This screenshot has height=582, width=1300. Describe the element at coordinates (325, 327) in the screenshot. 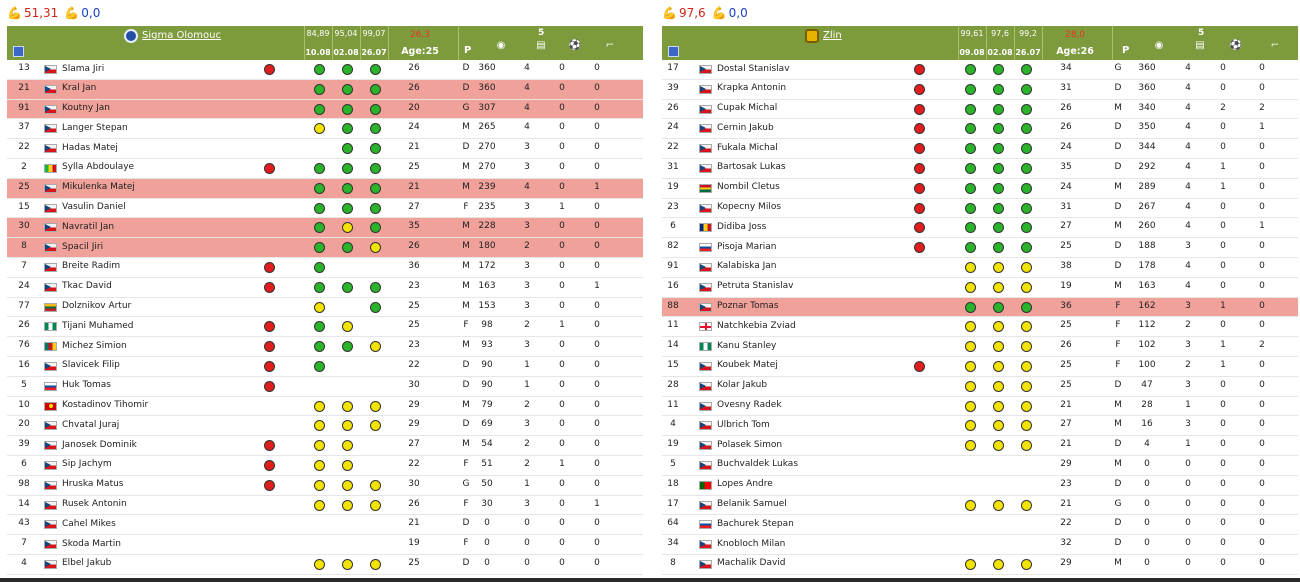

I see `player-row: 26 Tijani Muhamed 25 F 98 2 1 0` at that location.